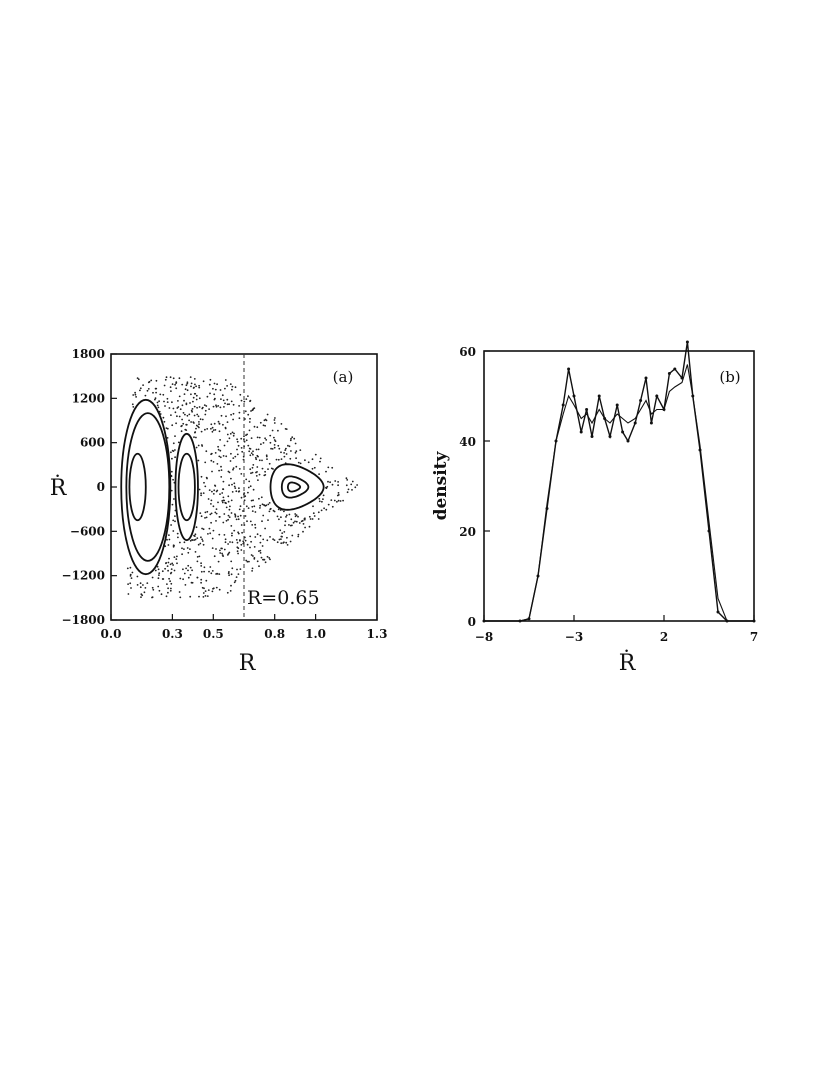  I want to click on x-tick-label-b: −3, so click(574, 637).